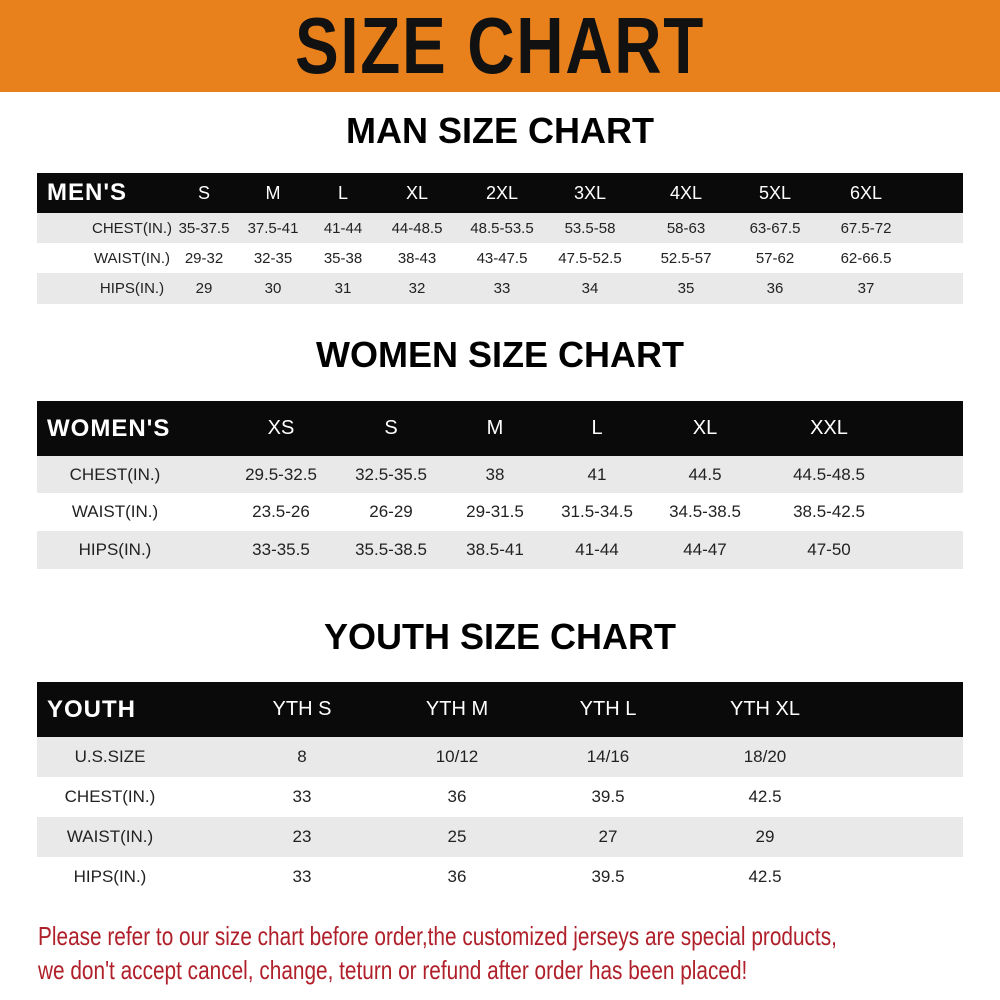 The image size is (1000, 1000). I want to click on table-cell: 41, so click(597, 474).